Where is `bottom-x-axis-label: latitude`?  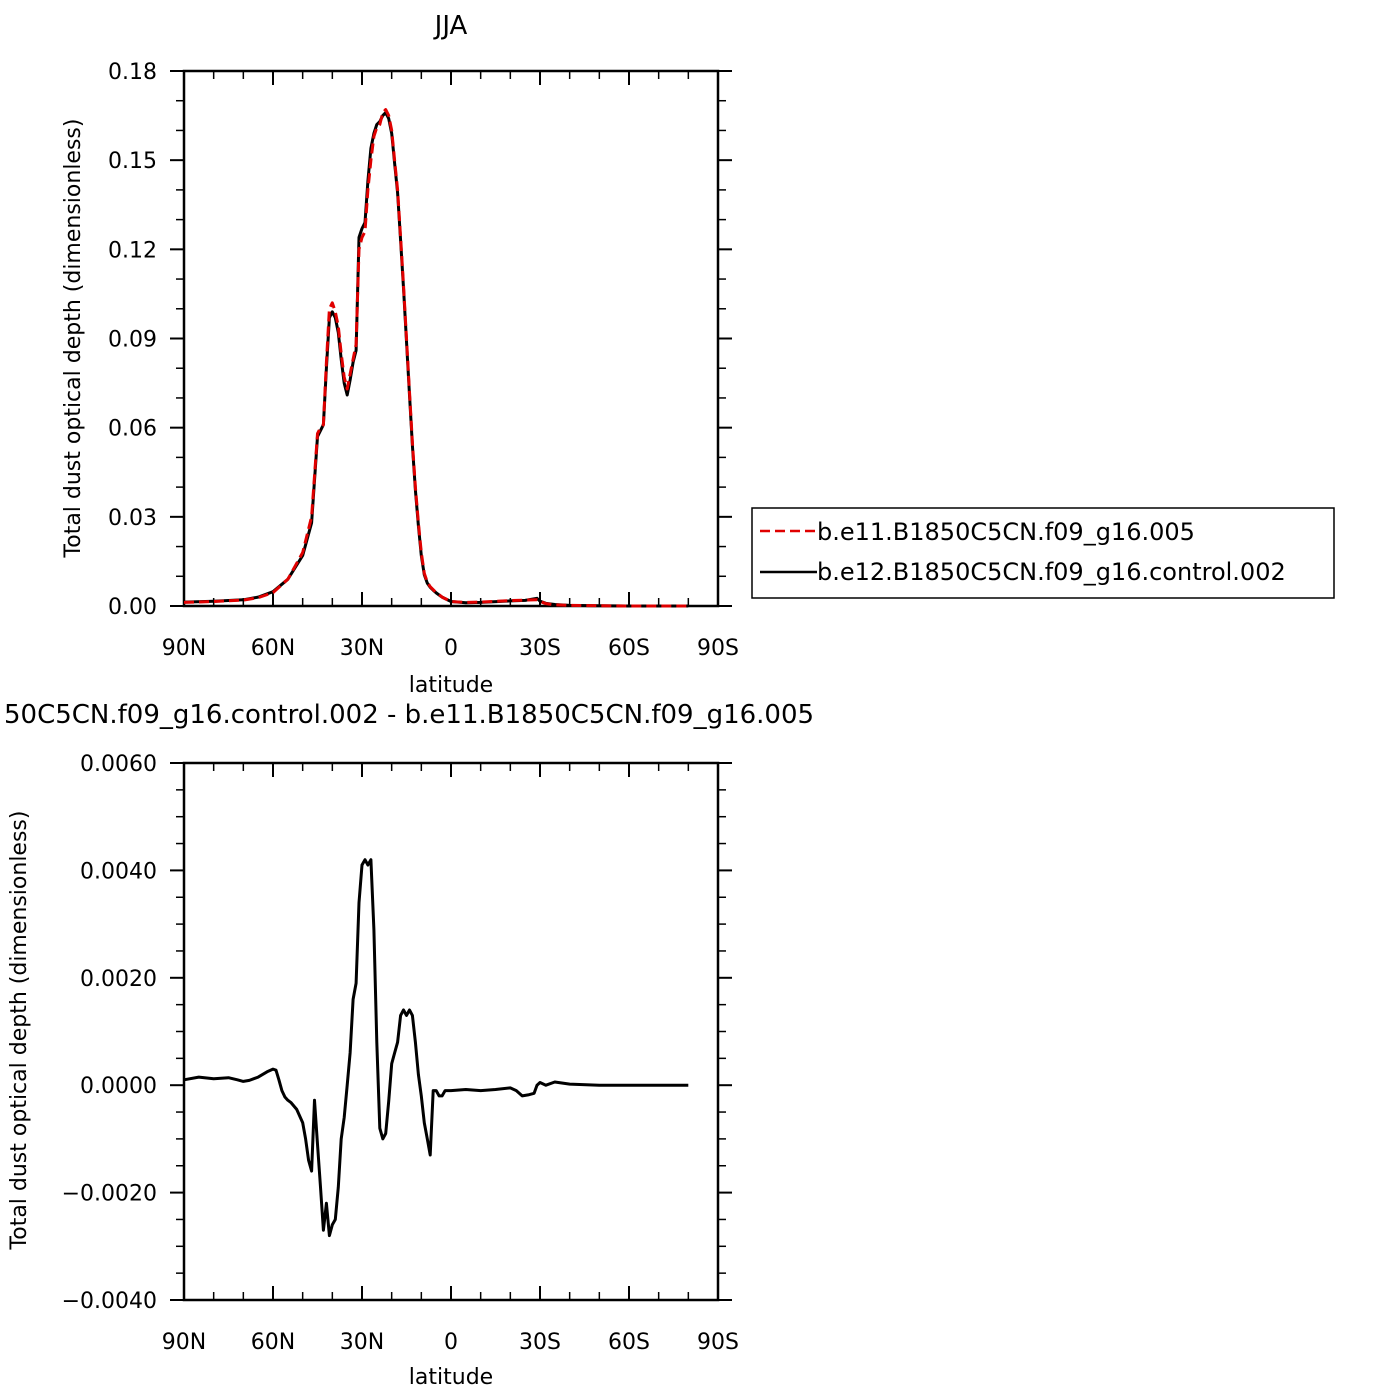 bottom-x-axis-label: latitude is located at coordinates (451, 1377).